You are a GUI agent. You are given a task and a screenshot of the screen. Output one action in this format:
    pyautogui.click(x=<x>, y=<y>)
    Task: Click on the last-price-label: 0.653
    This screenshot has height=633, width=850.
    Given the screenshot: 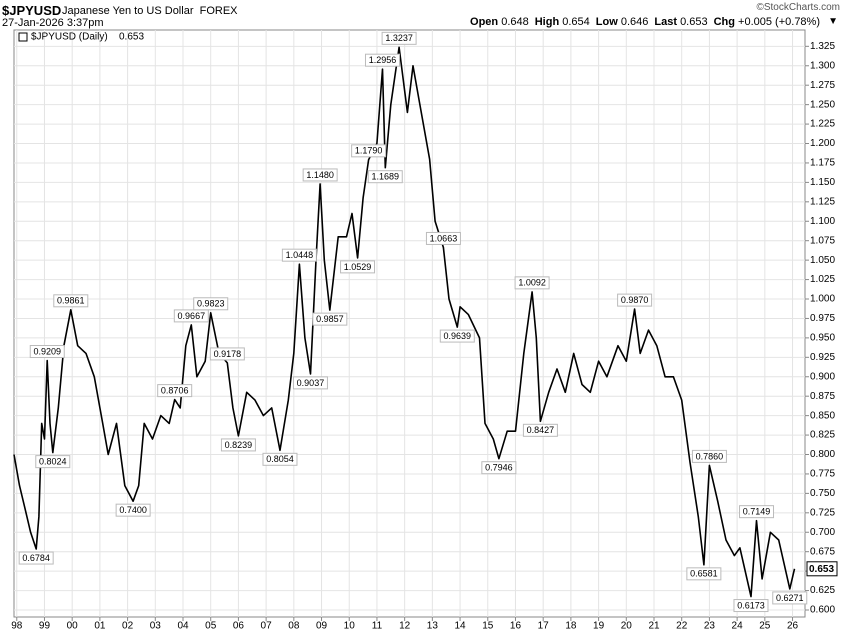 What is the action you would take?
    pyautogui.click(x=821, y=569)
    